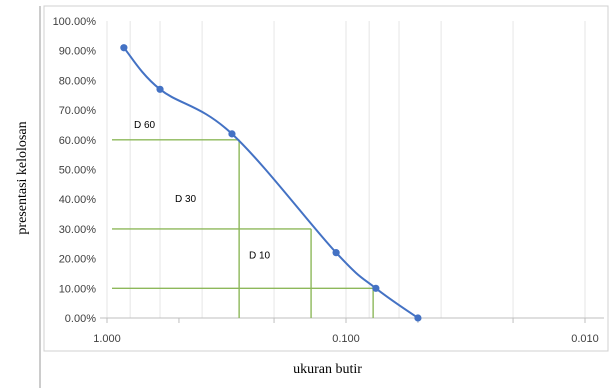  What do you see at coordinates (80, 319) in the screenshot?
I see `y-tick-label: 0.00%` at bounding box center [80, 319].